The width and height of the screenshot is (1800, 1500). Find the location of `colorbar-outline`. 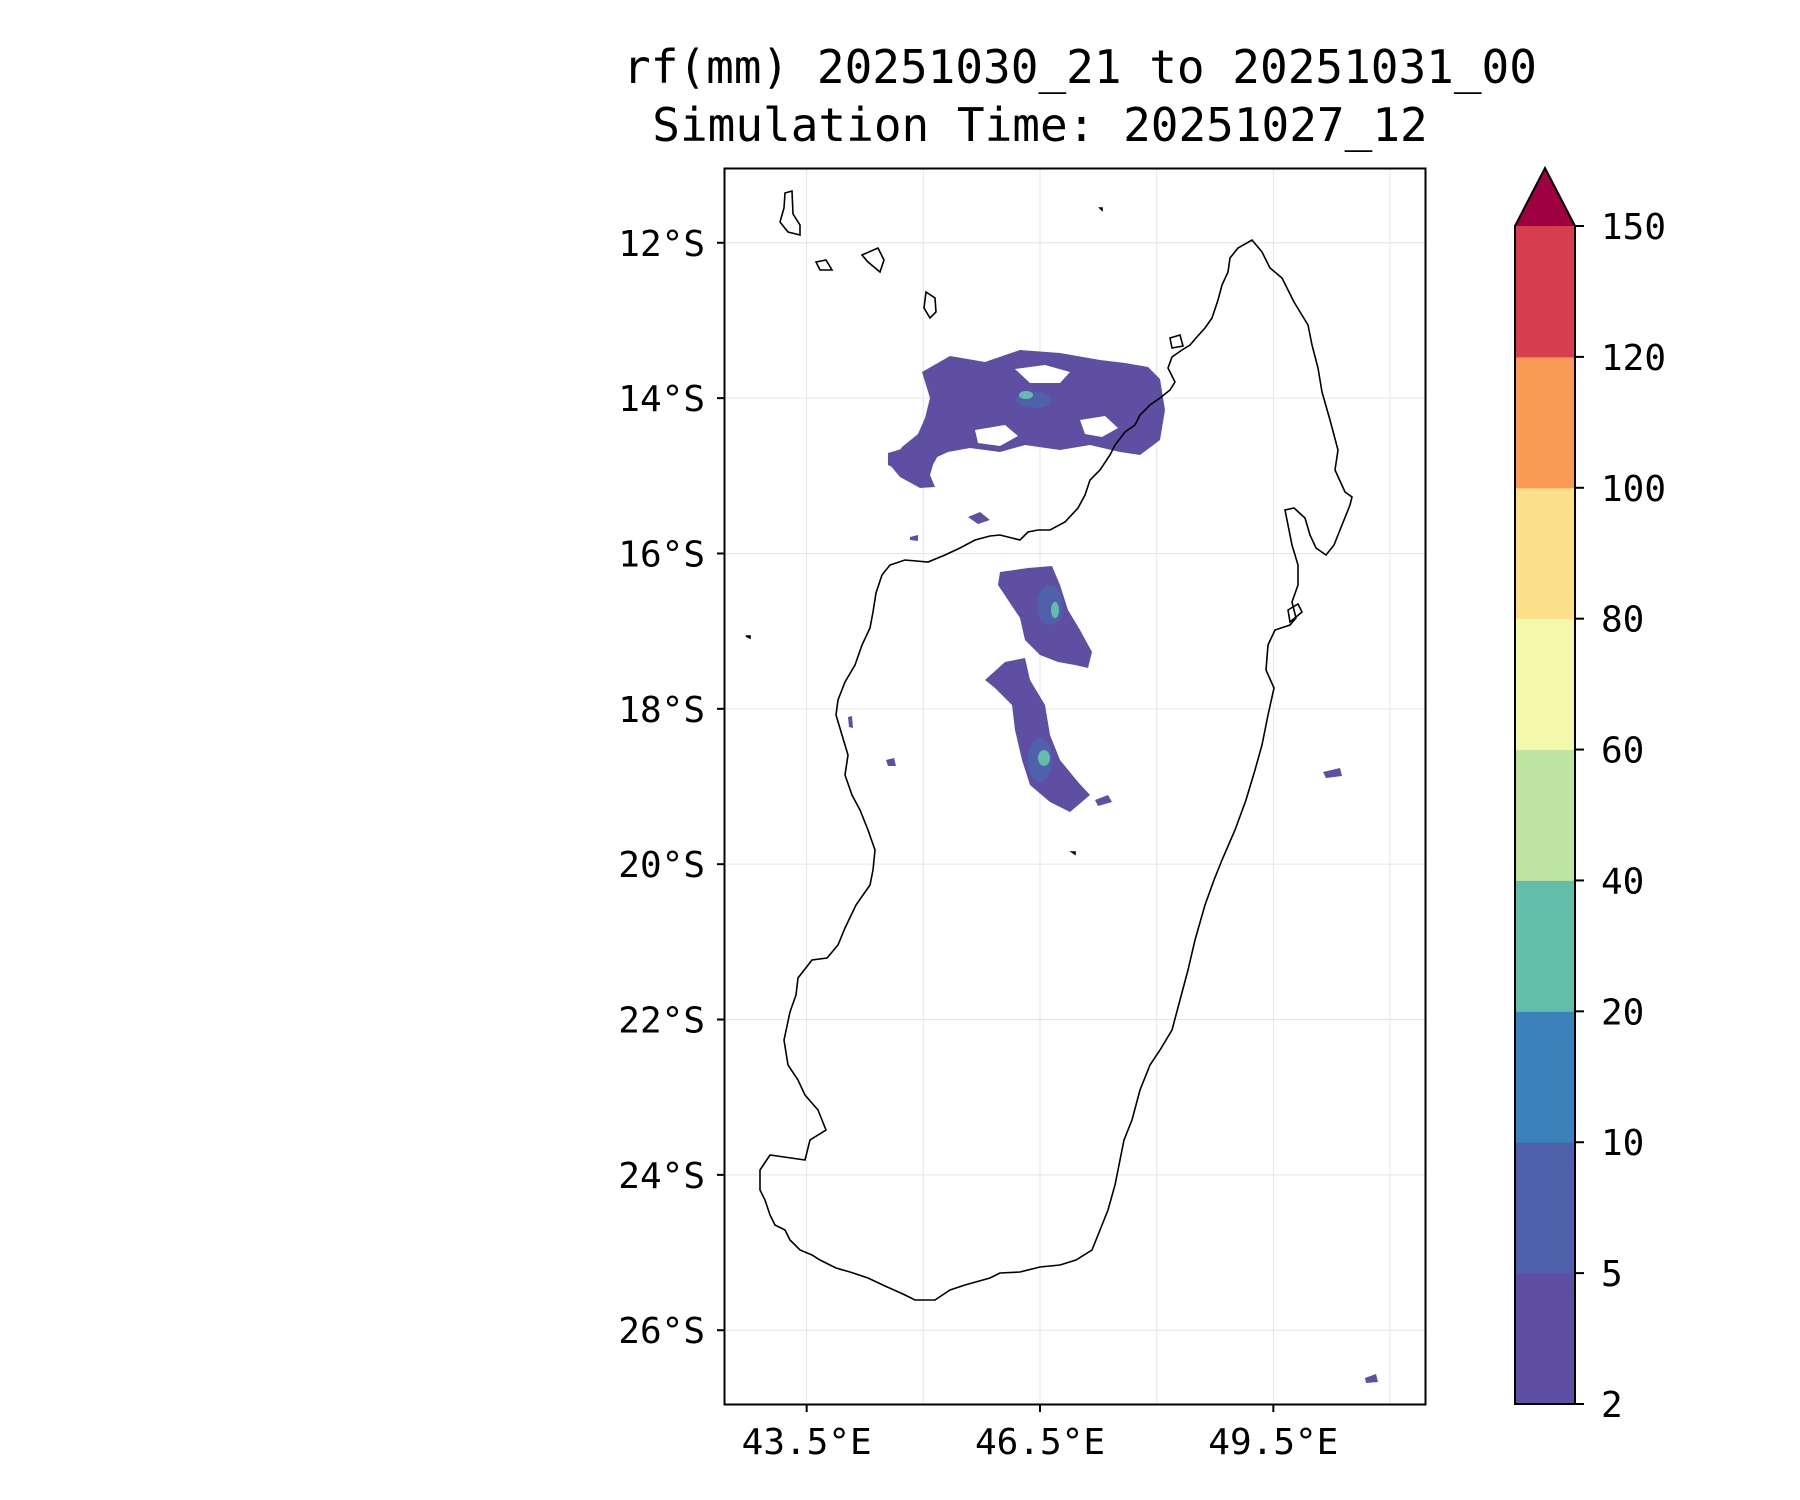

colorbar-outline is located at coordinates (1545, 785).